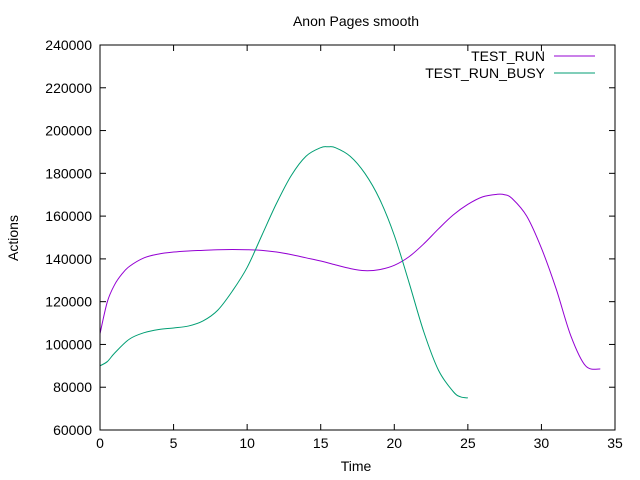 The width and height of the screenshot is (640, 480). I want to click on y-tick-label: 80000, so click(72, 387).